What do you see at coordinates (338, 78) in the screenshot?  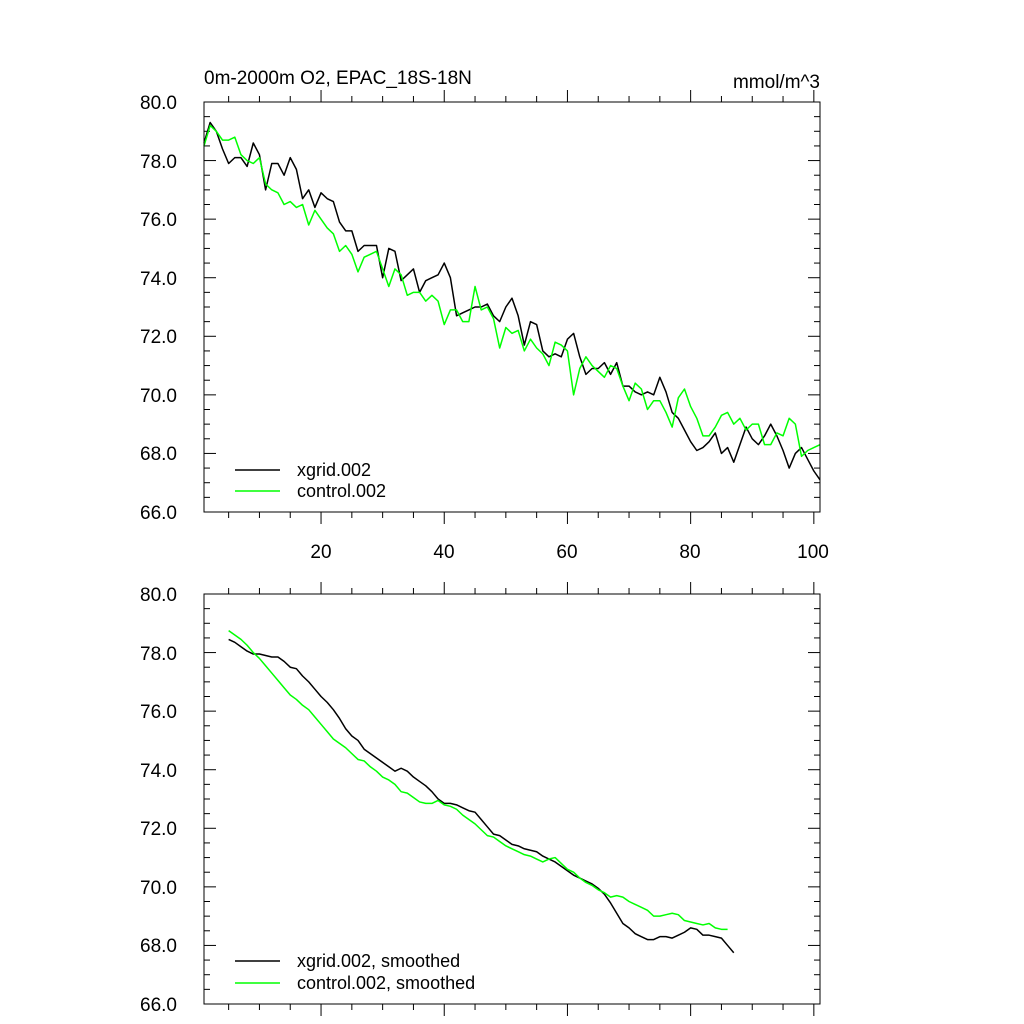 I see `top-chart-title: 0m-2000m O2, EPAC_18S-18N` at bounding box center [338, 78].